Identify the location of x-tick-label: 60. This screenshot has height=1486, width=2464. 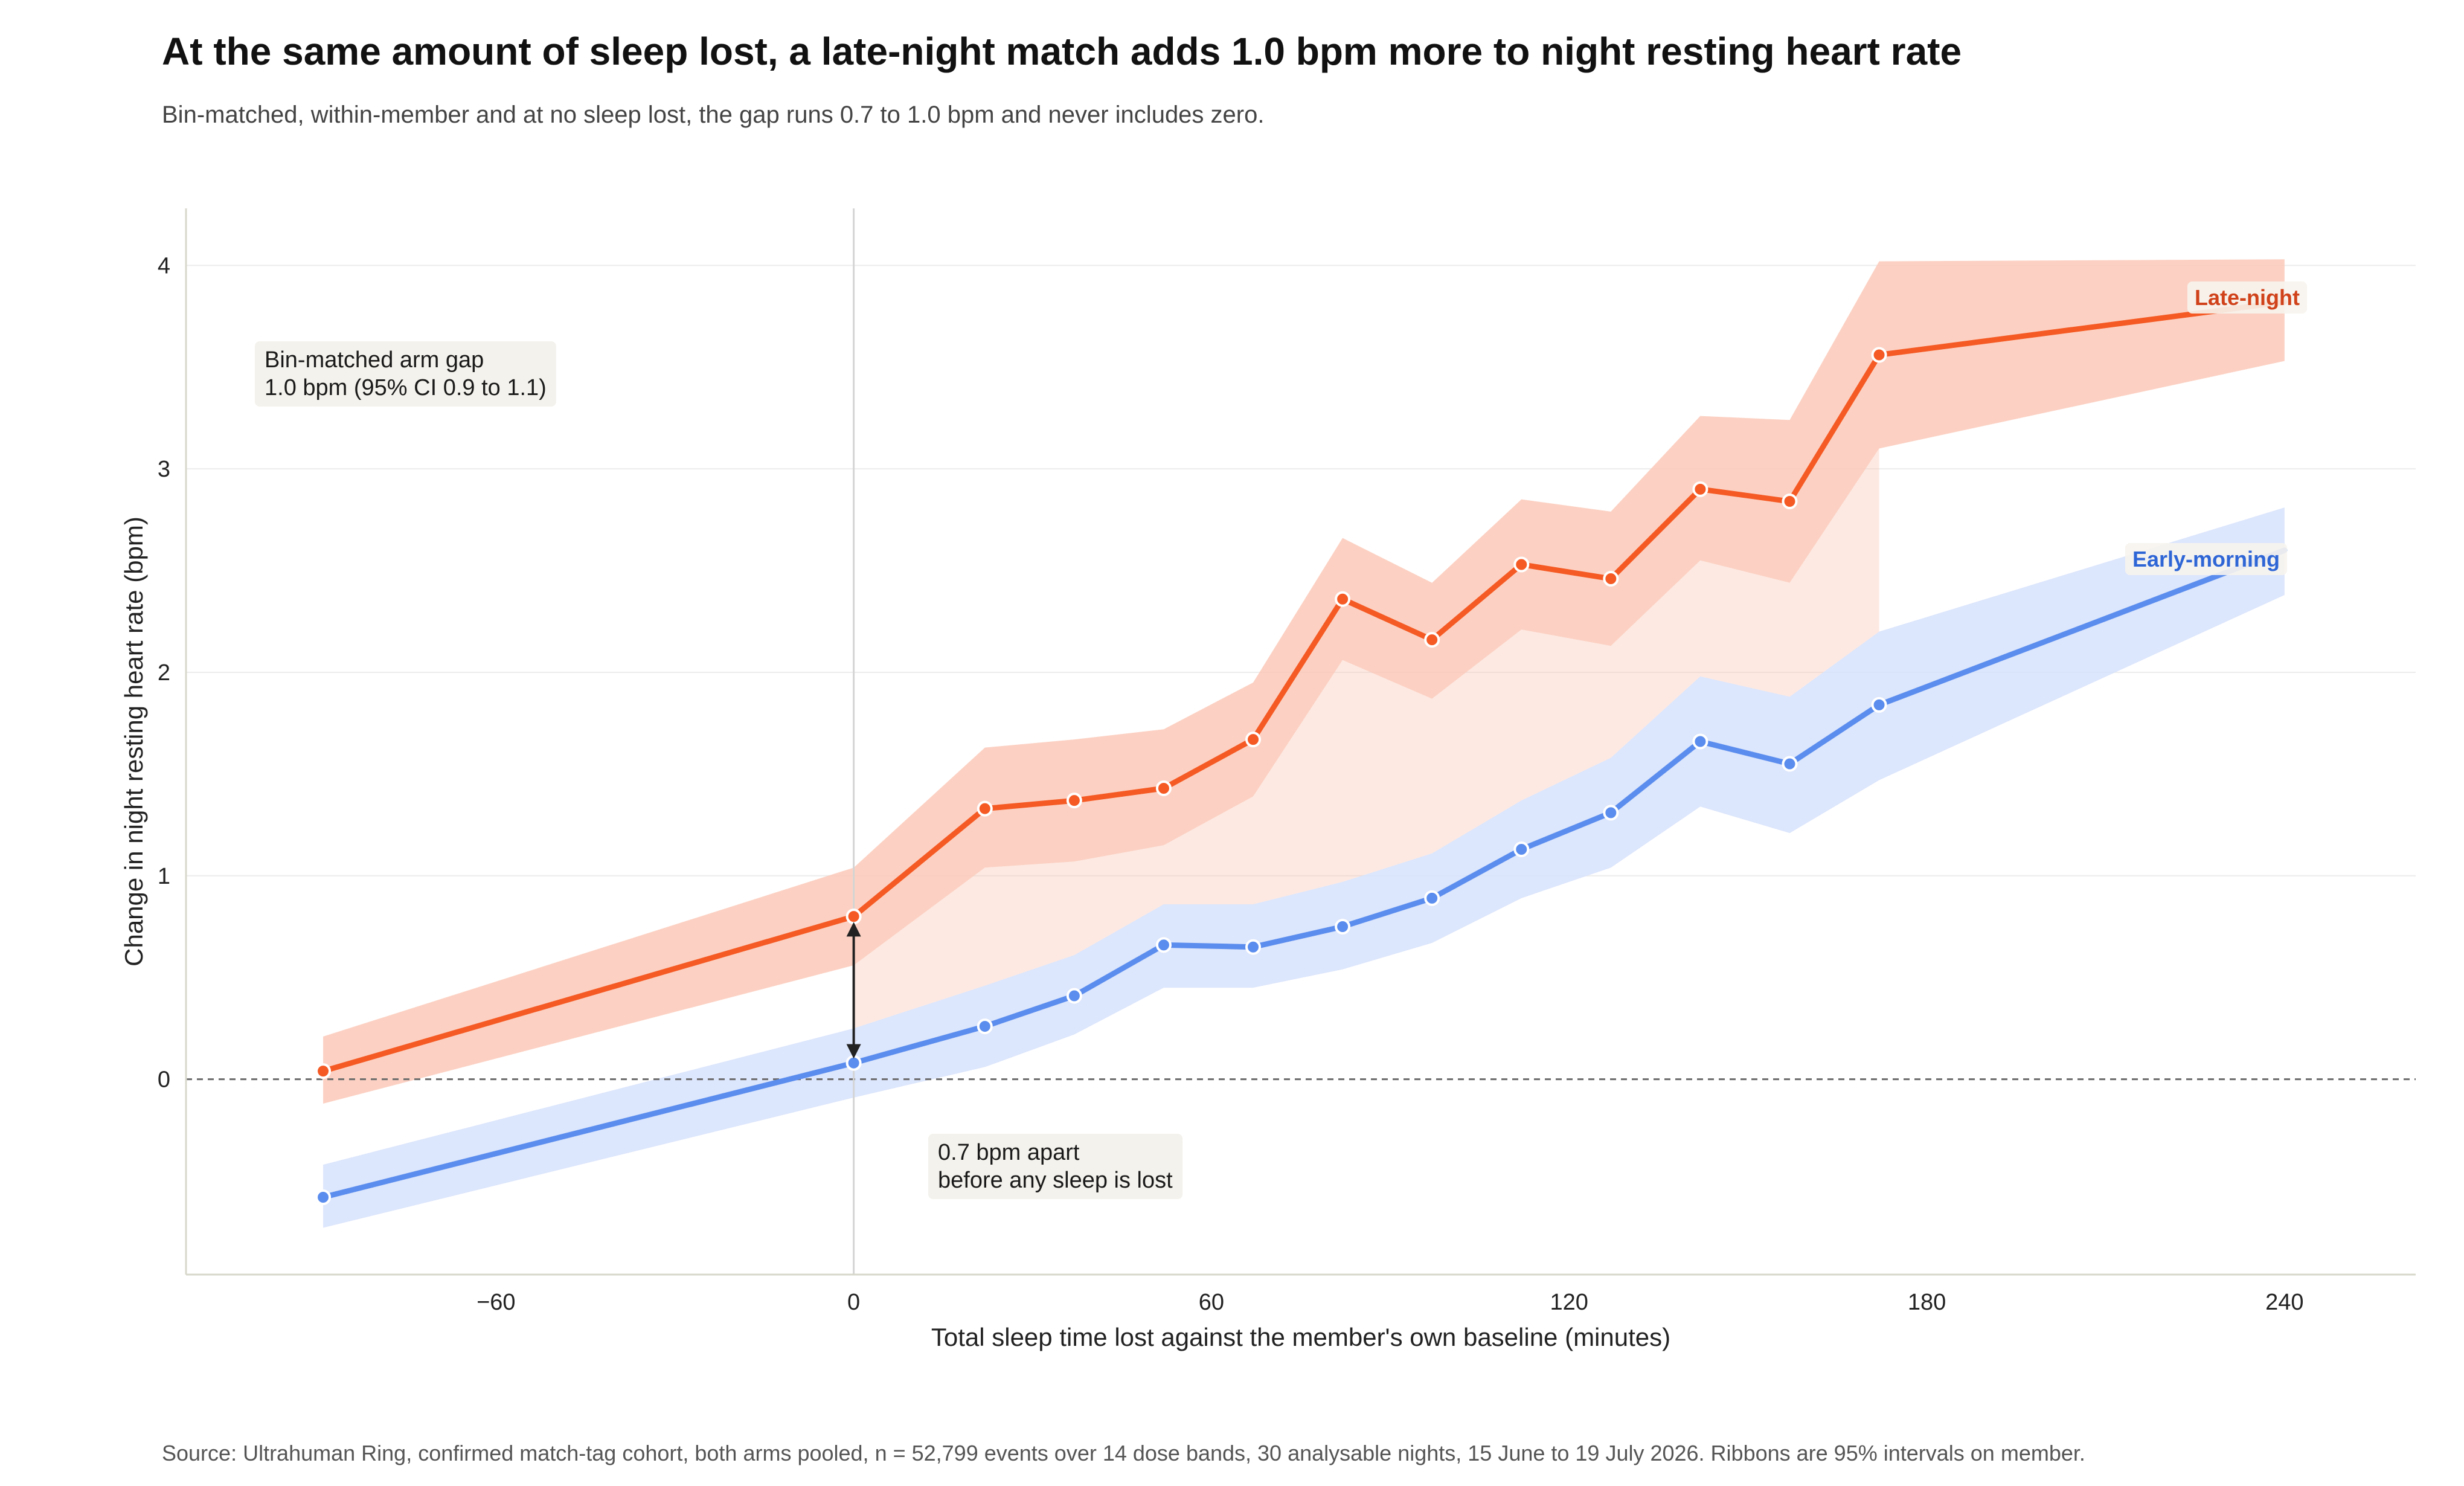
(1211, 1303).